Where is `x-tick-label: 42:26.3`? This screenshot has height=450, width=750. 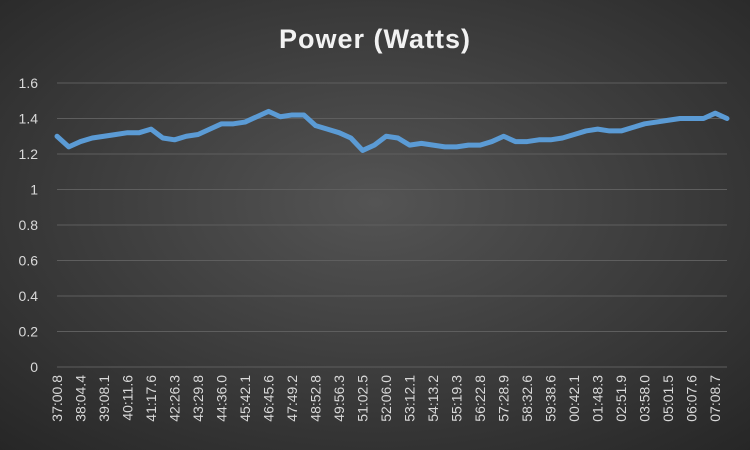 x-tick-label: 42:26.3 is located at coordinates (175, 398).